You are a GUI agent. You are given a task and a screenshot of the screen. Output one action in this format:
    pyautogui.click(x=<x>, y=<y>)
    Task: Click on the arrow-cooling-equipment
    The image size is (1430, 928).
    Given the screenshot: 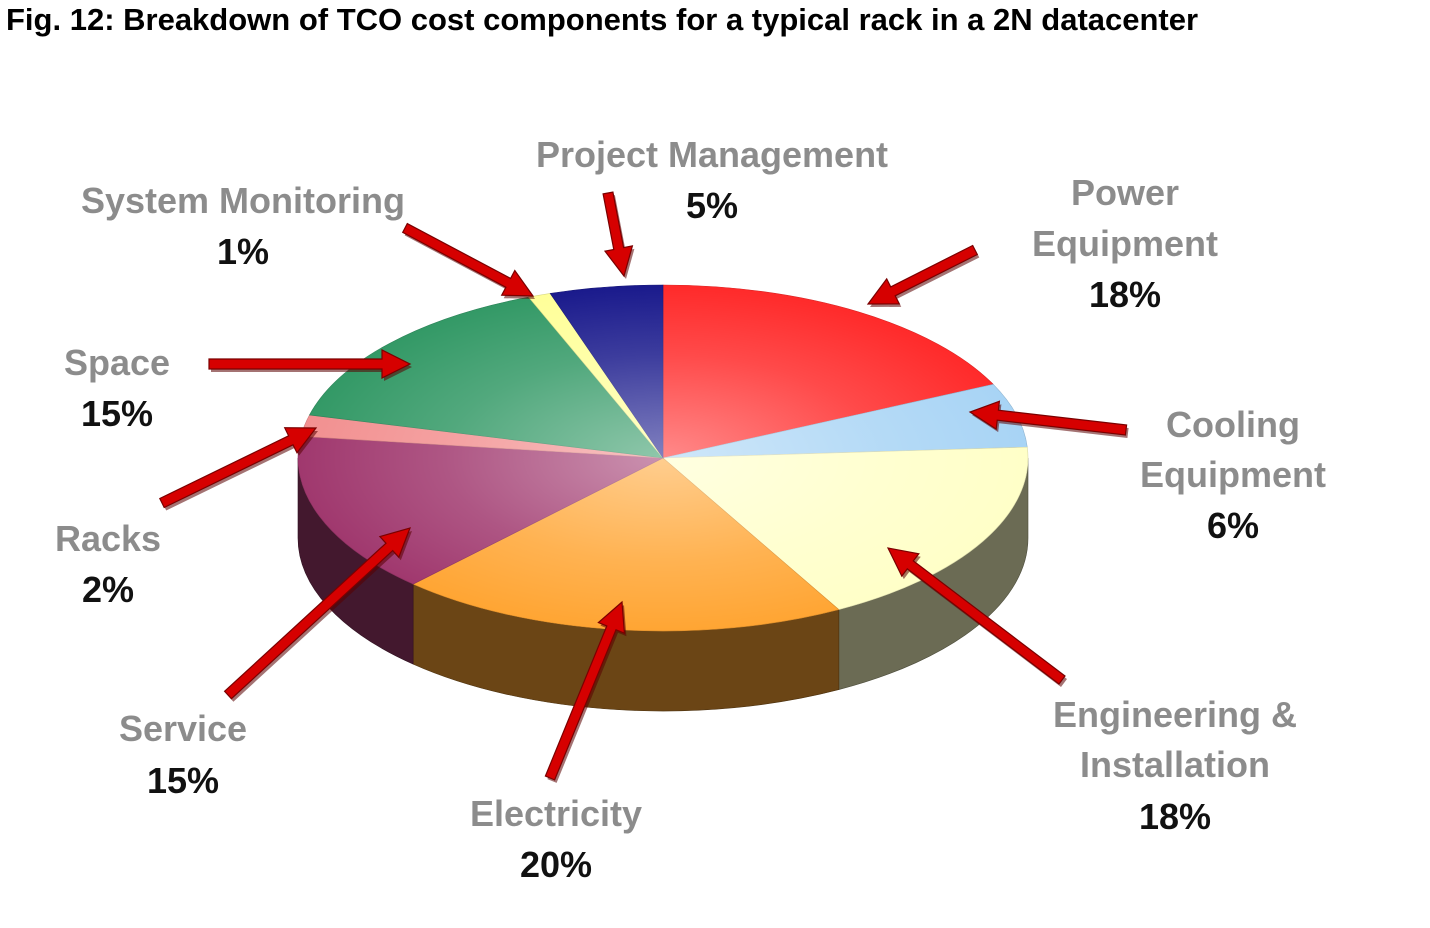 What is the action you would take?
    pyautogui.click(x=1048, y=419)
    